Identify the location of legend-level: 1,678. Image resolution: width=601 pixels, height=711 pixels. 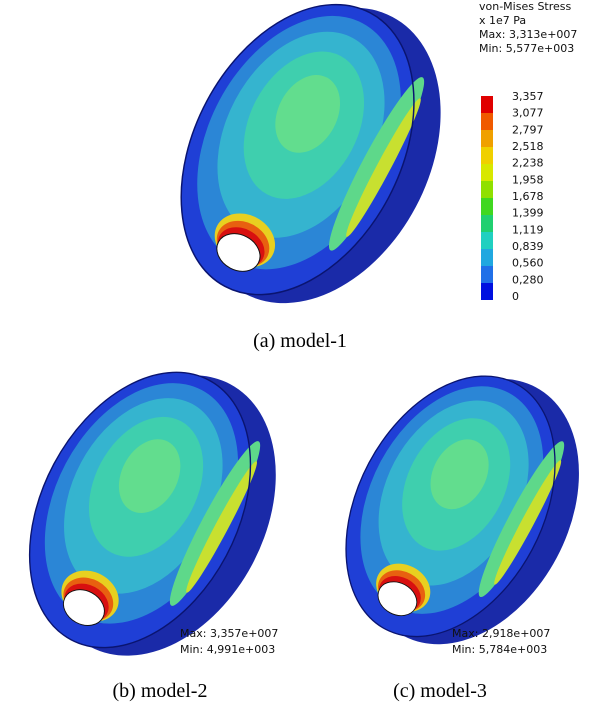
(528, 196).